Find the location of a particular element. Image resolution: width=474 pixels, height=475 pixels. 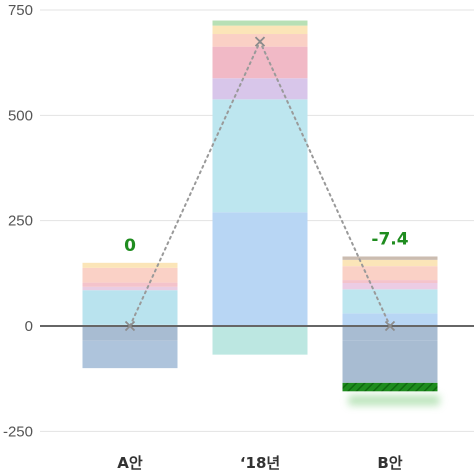

y-tick-label: 750 is located at coordinates (20, 10).